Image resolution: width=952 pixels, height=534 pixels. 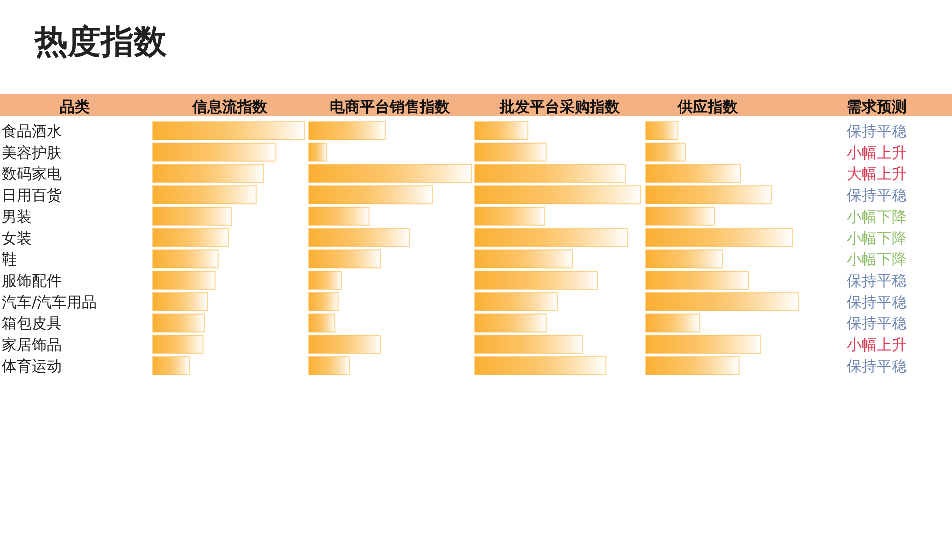 What do you see at coordinates (32, 281) in the screenshot?
I see `y-tick-label: 服饰配件` at bounding box center [32, 281].